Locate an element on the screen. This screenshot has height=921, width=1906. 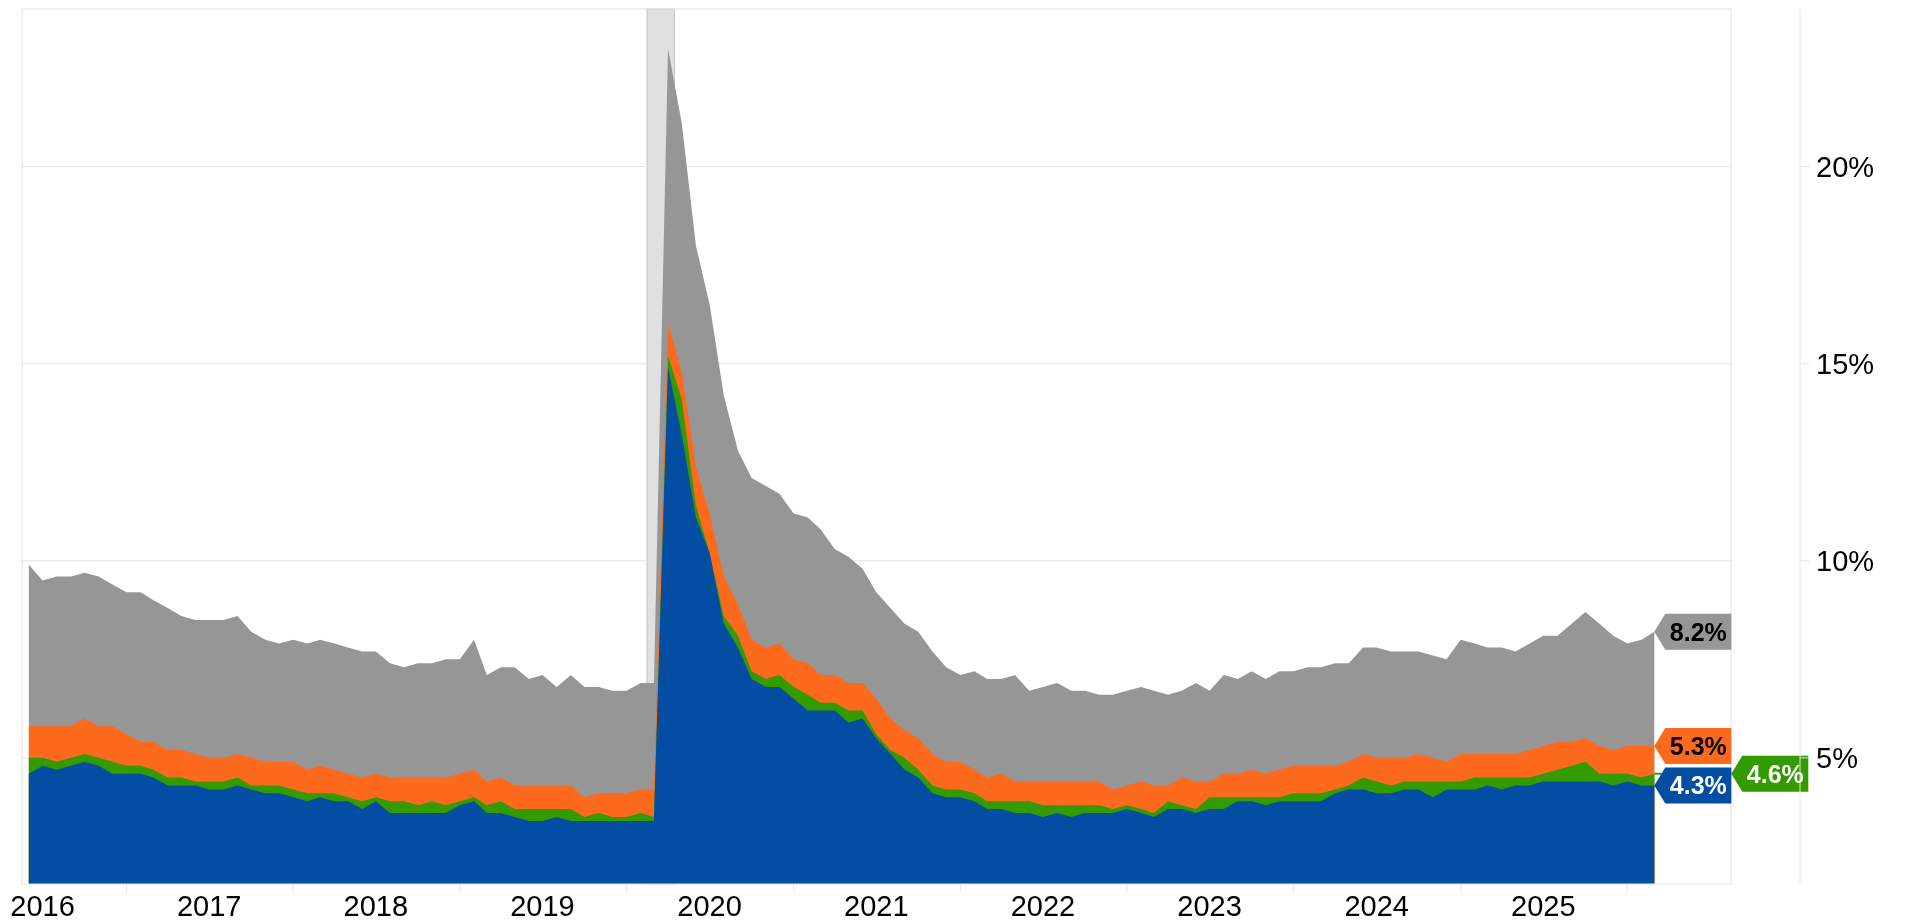
x-tick-label: 2020 is located at coordinates (709, 905).